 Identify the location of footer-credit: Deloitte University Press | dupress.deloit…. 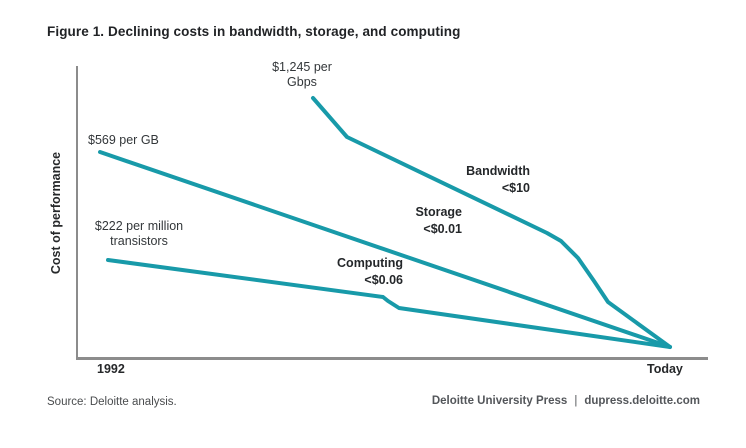
(566, 401).